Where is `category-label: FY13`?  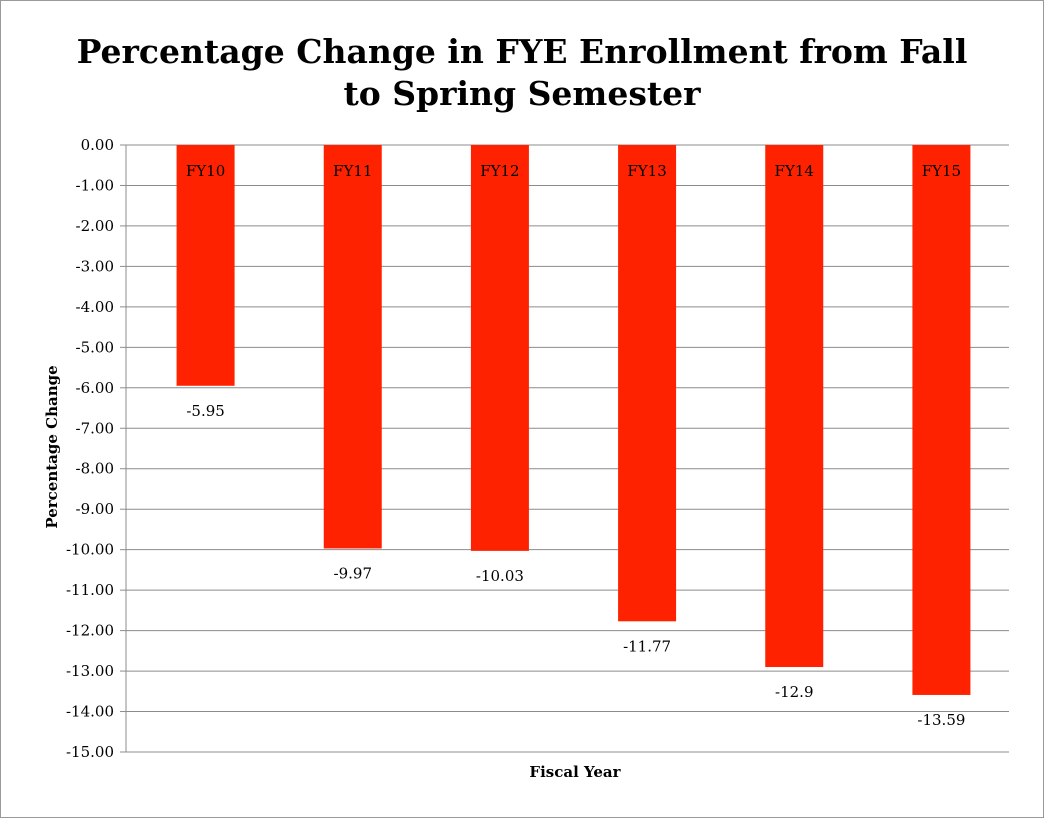
category-label: FY13 is located at coordinates (646, 171).